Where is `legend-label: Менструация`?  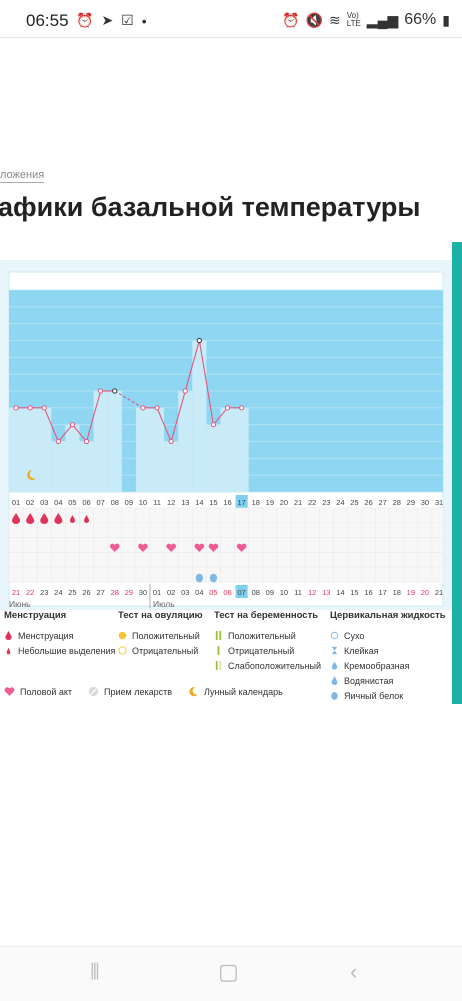
legend-label: Менструация is located at coordinates (46, 635).